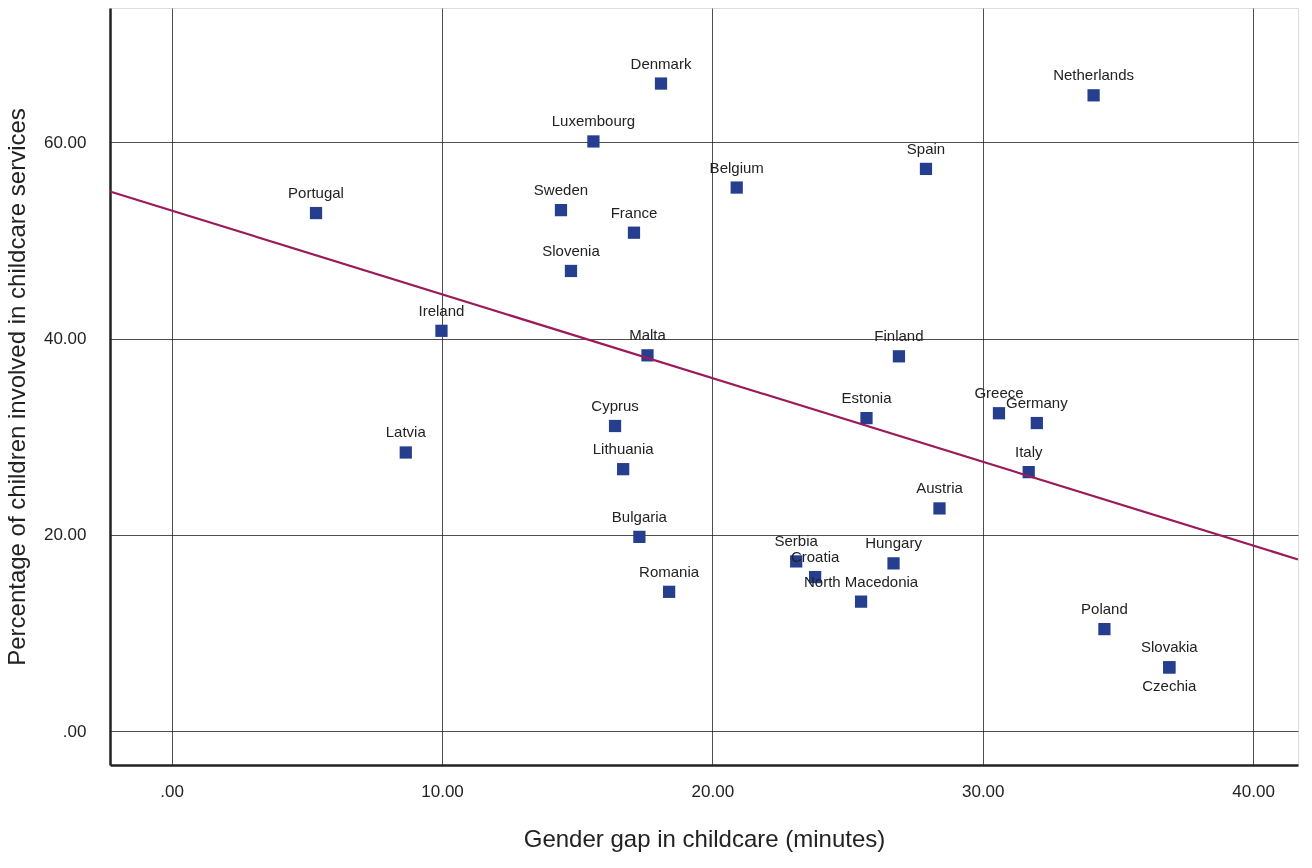  What do you see at coordinates (639, 516) in the screenshot?
I see `annotation: Bulgaria` at bounding box center [639, 516].